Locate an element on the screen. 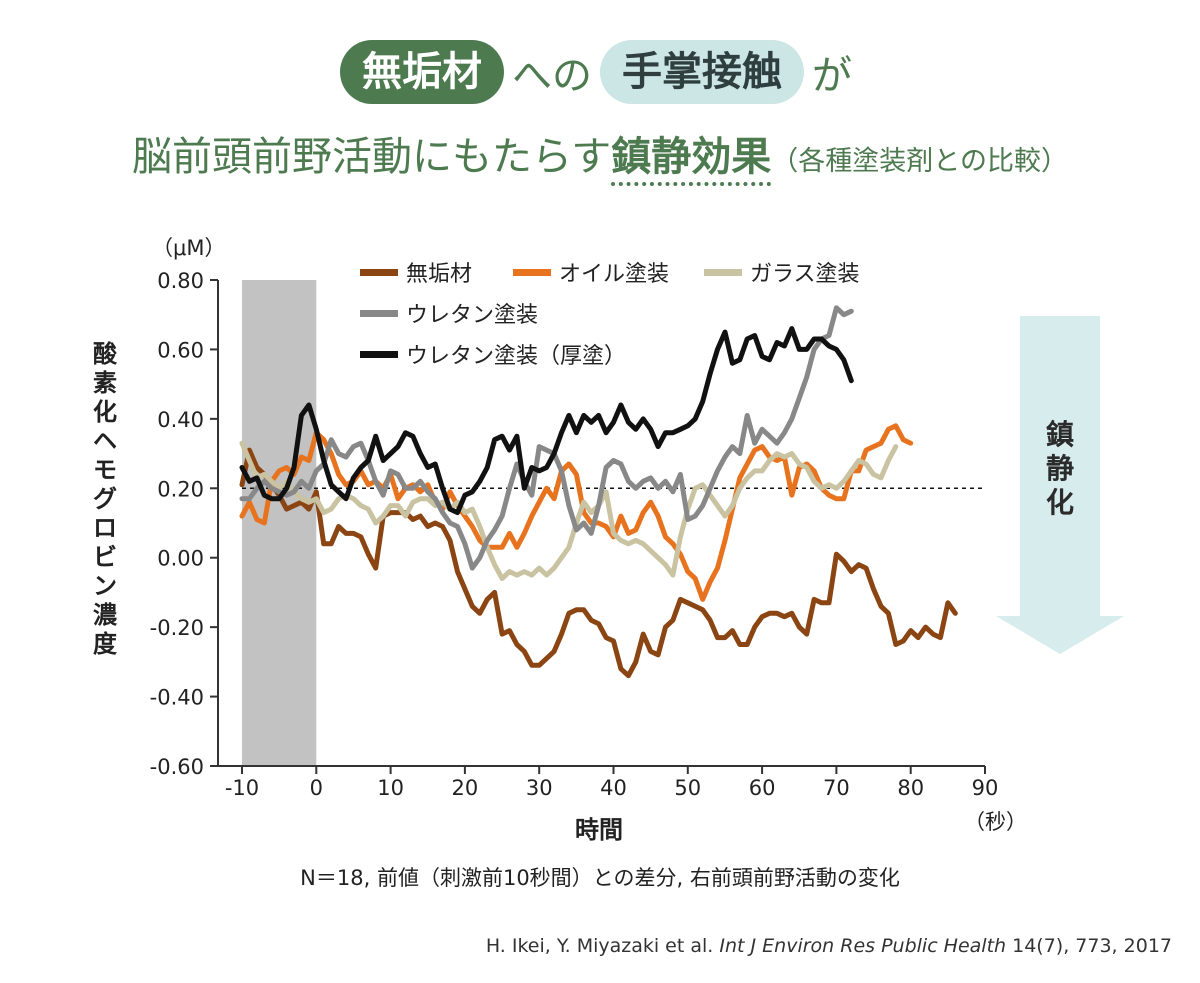 This screenshot has width=1200, height=983. legend-item-glass: ガラス塗装 is located at coordinates (782, 272).